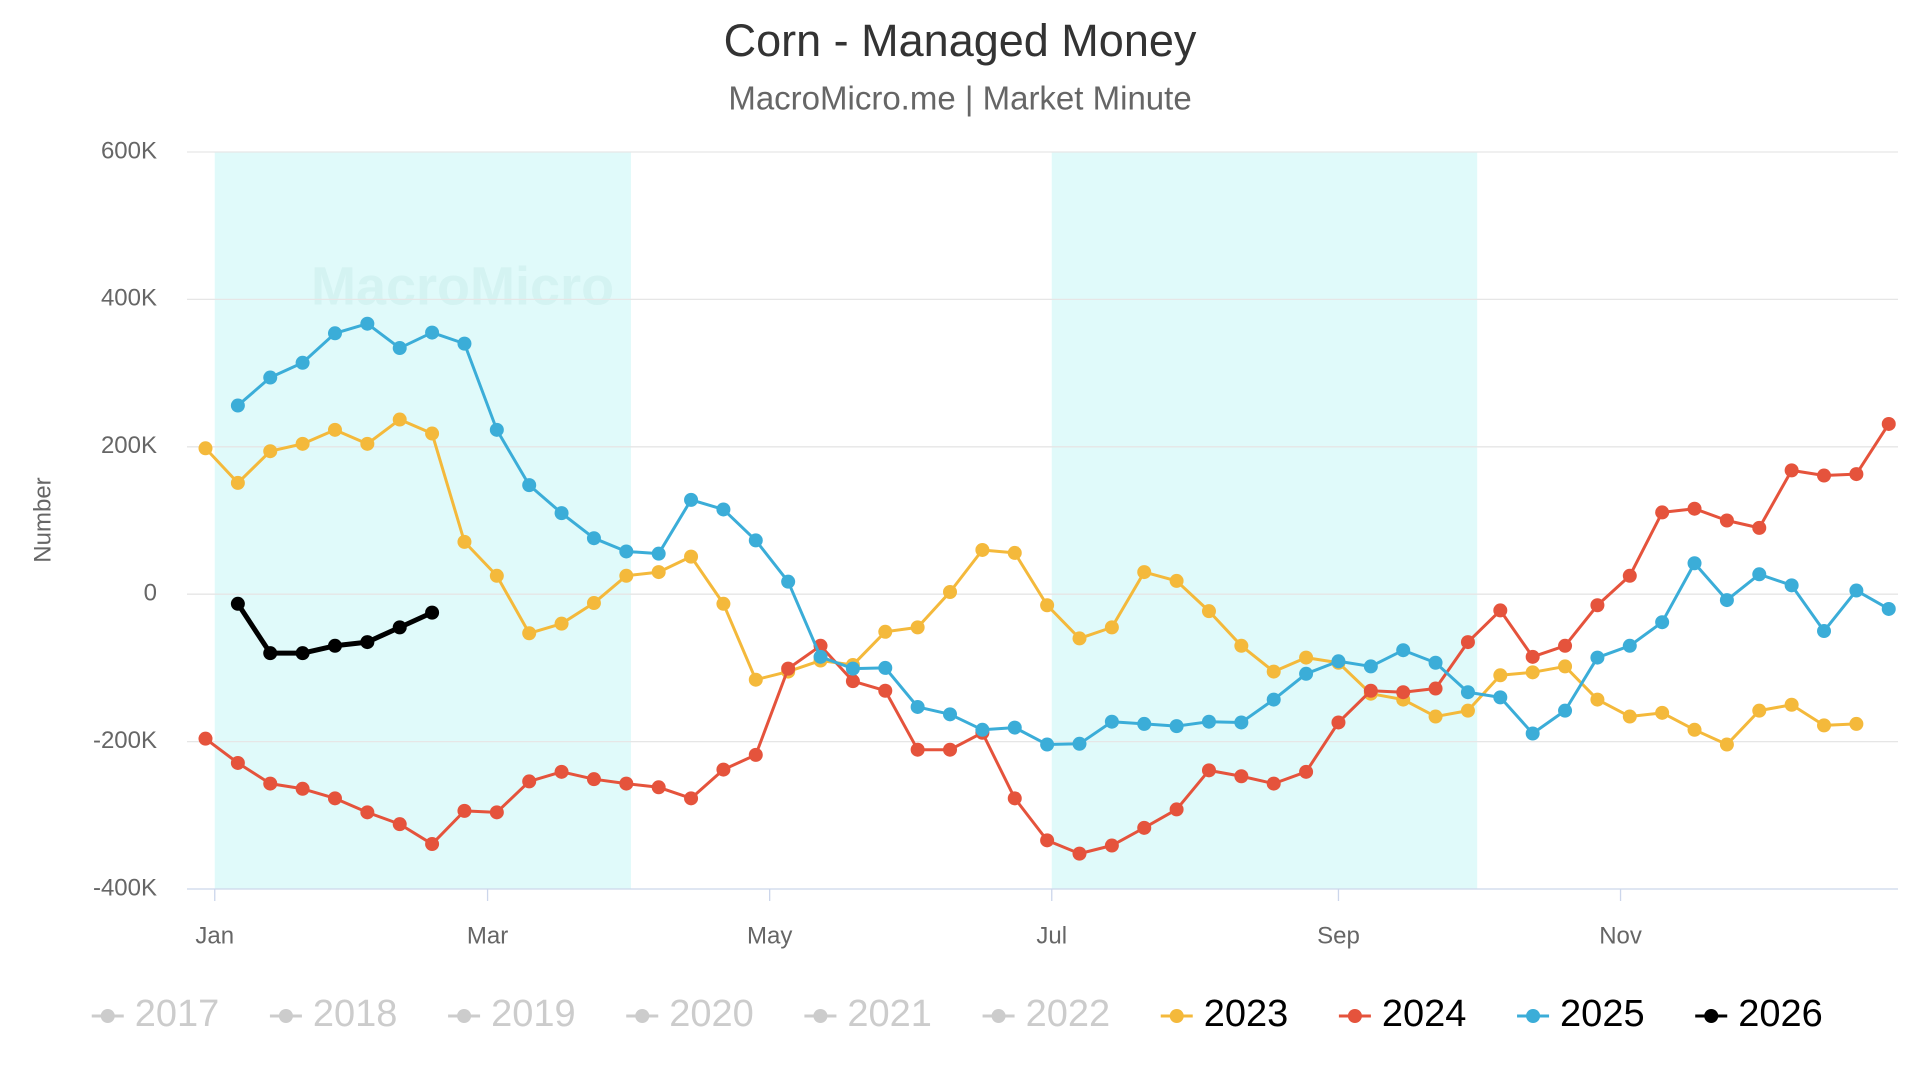 The width and height of the screenshot is (1920, 1080). I want to click on y-axis-label: Number, so click(42, 519).